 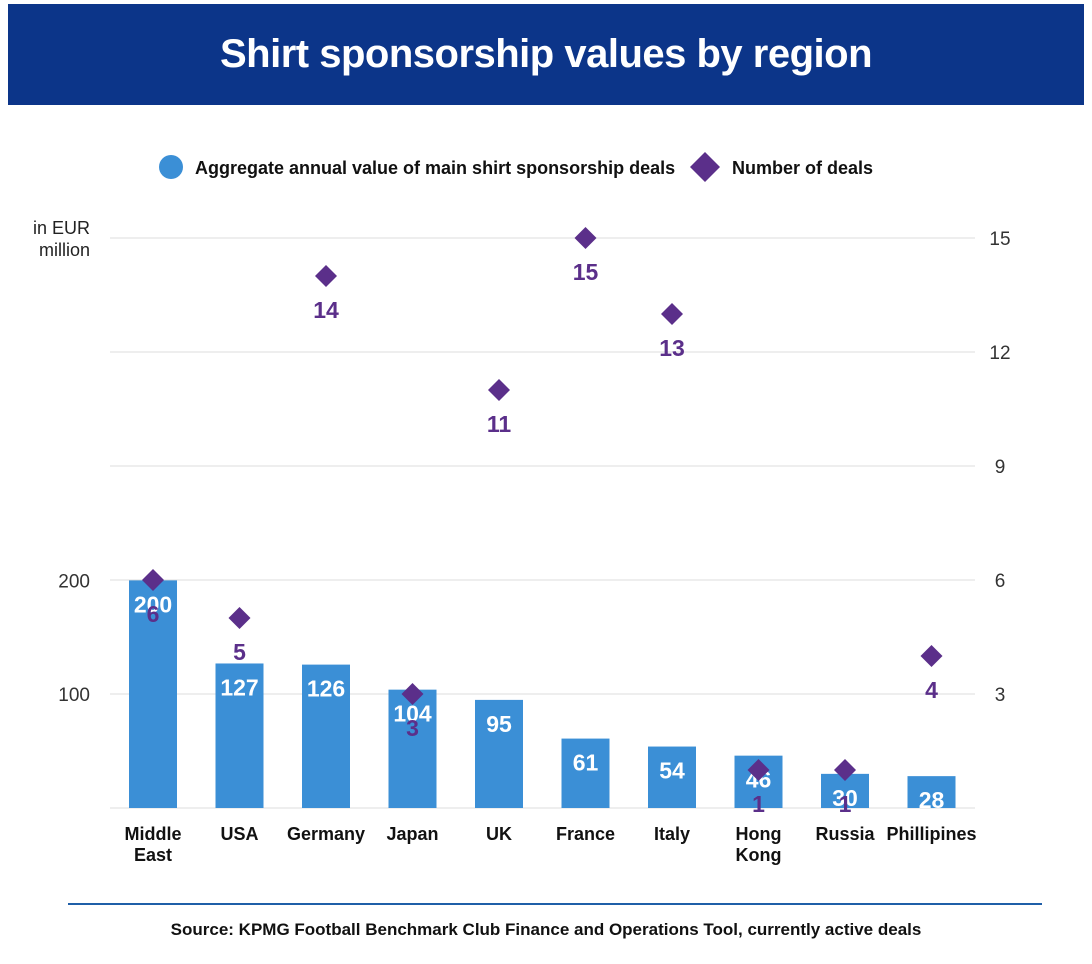 I want to click on bar-value-label: 200, so click(x=153, y=604).